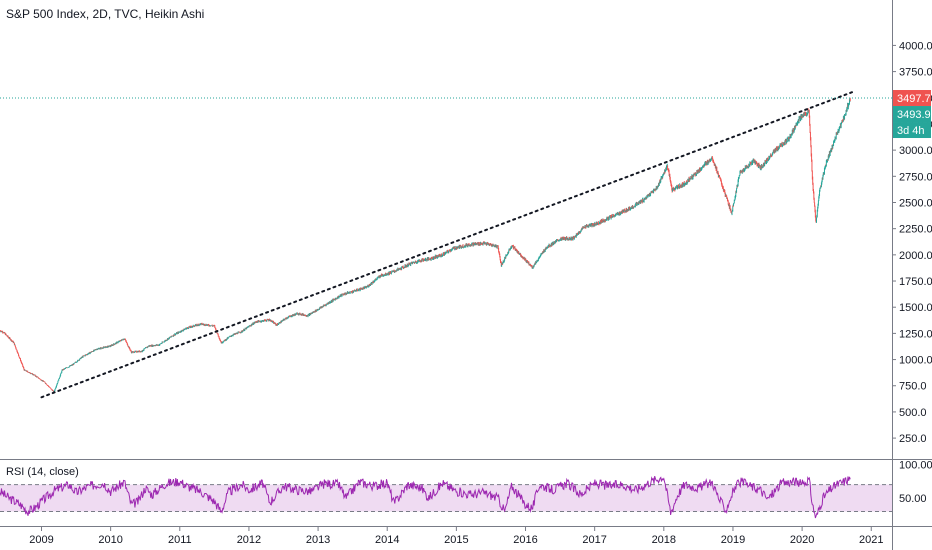 The width and height of the screenshot is (932, 550). I want to click on price-tick-label: 2750.0, so click(915, 177).